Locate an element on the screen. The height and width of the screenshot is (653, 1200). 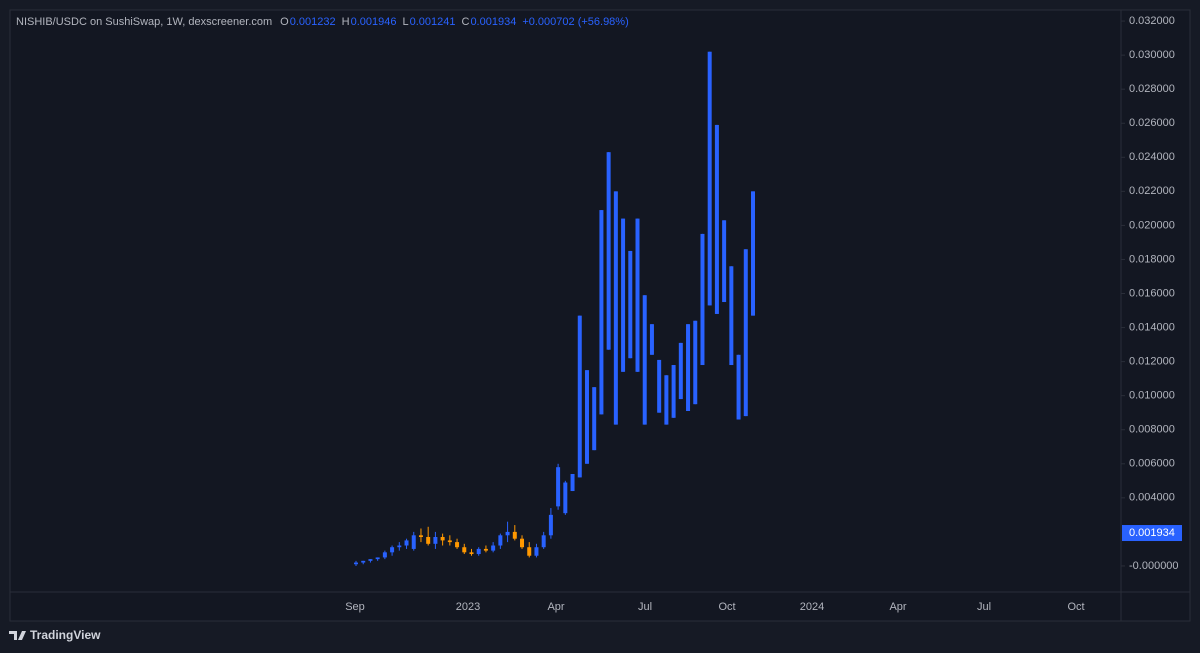
y-tick-label: 0.020000 is located at coordinates (1152, 225).